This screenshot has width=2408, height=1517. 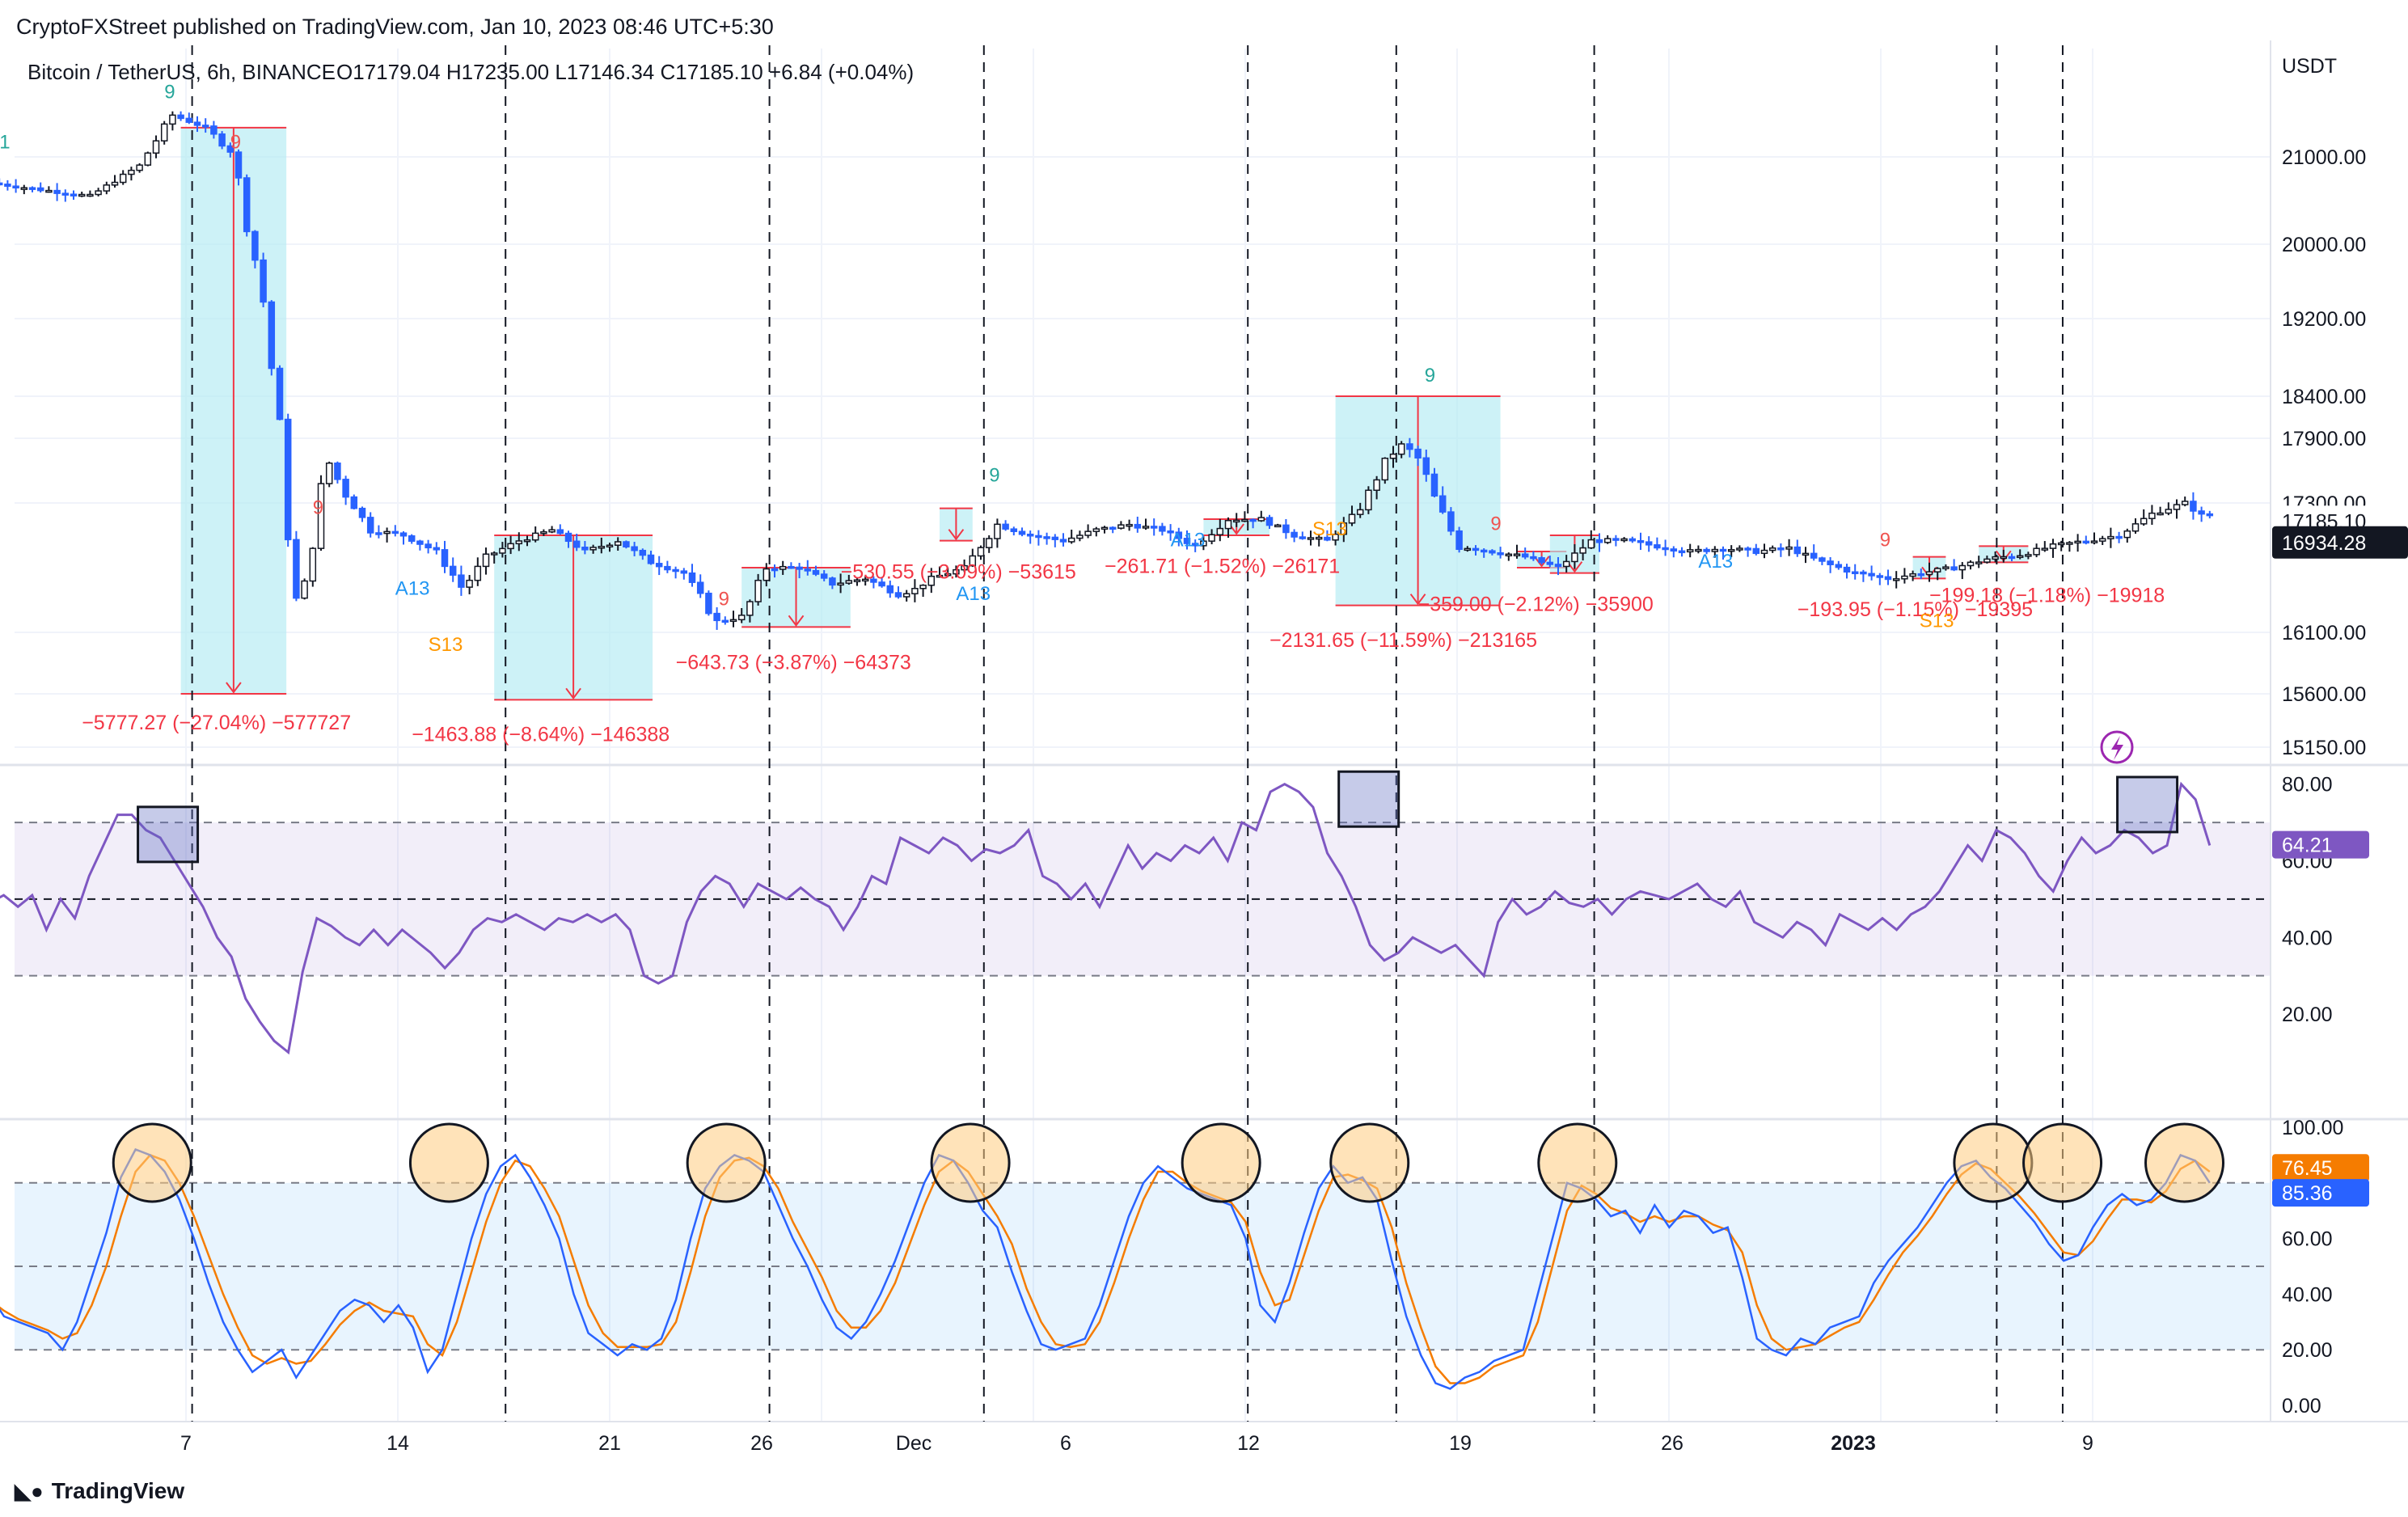 What do you see at coordinates (2320, 844) in the screenshot?
I see `rsi-value-badge` at bounding box center [2320, 844].